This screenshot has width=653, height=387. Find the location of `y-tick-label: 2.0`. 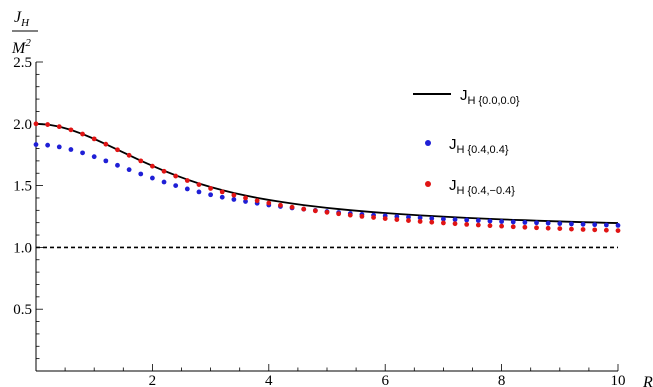

y-tick-label: 2.0 is located at coordinates (22, 125).